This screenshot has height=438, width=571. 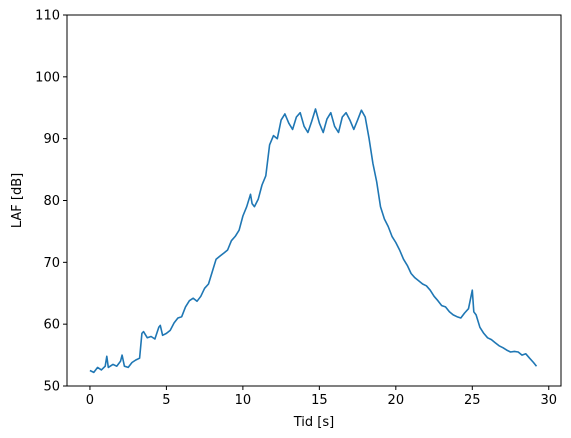 I want to click on x-tick-label: 10, so click(x=243, y=400).